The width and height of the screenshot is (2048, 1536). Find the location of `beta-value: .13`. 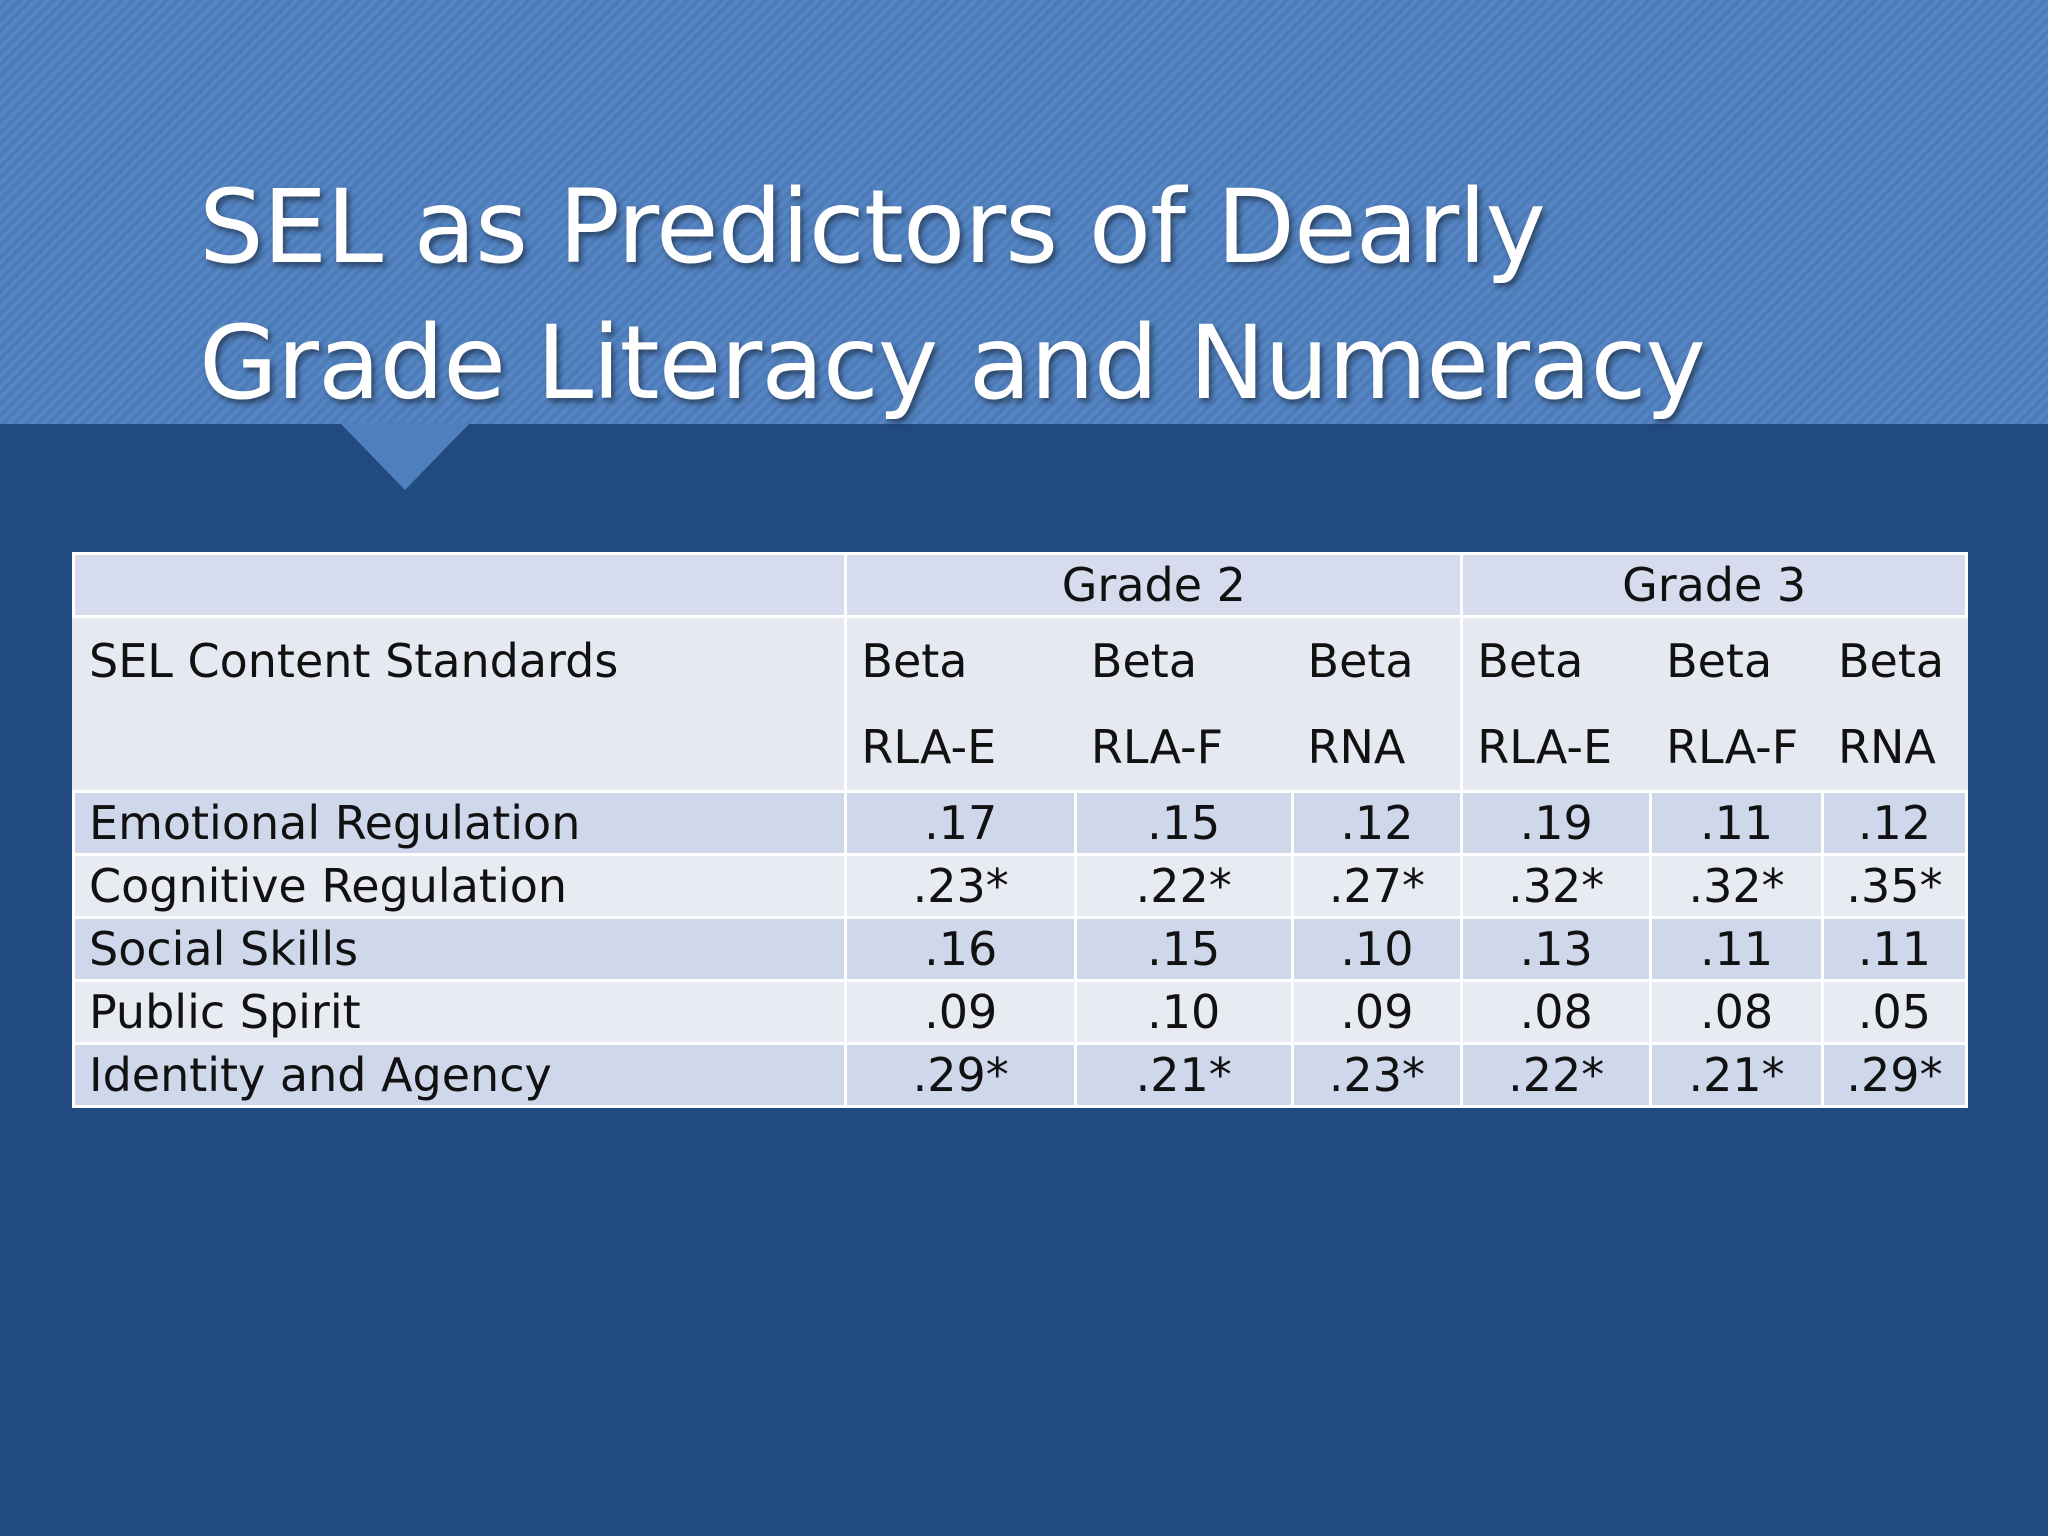

beta-value: .13 is located at coordinates (1556, 949).